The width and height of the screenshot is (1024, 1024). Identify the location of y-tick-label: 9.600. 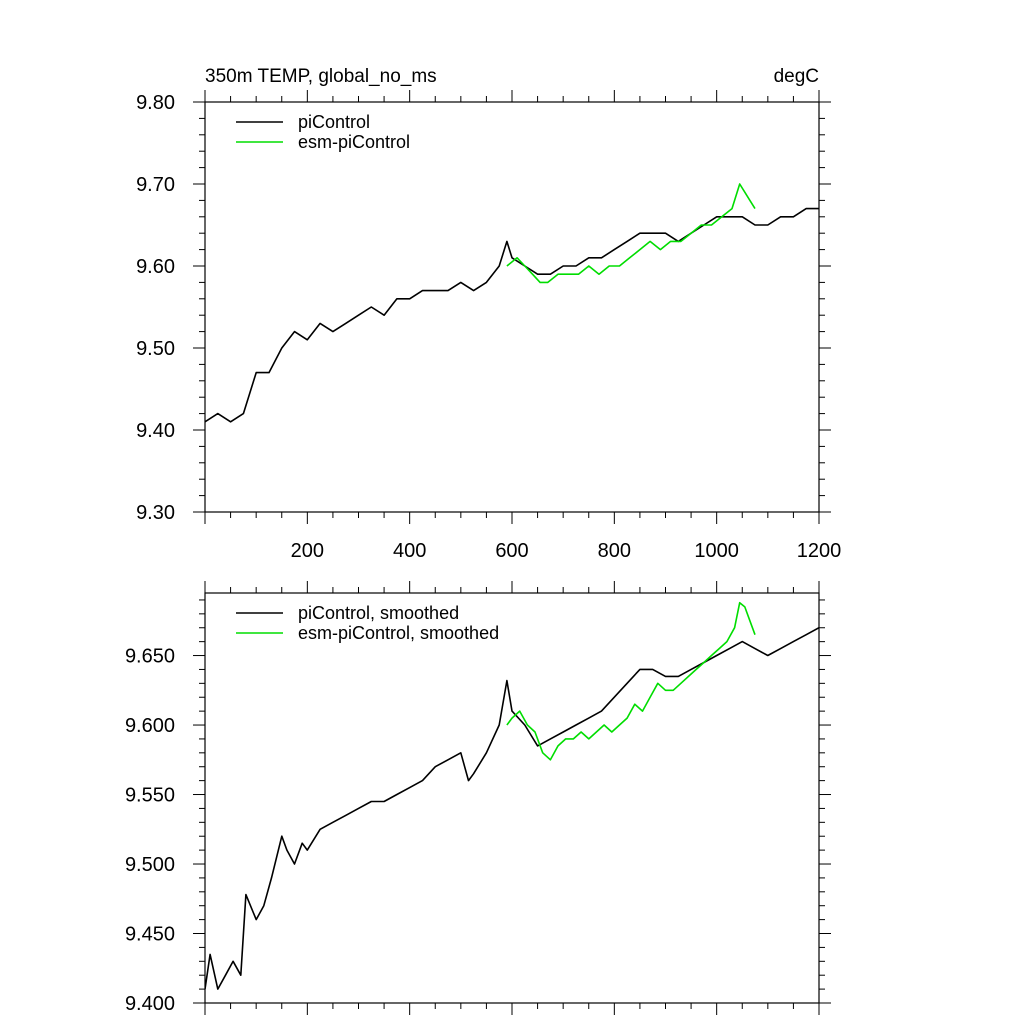
(150, 726).